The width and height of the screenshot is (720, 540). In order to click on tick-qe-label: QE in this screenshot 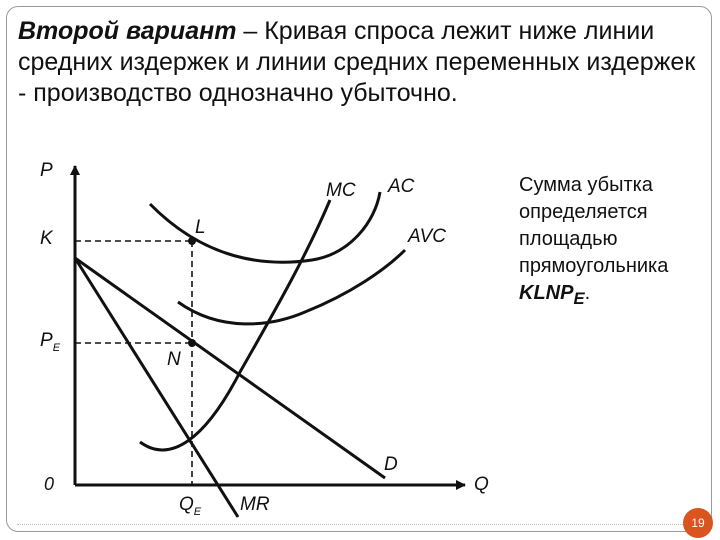, I will do `click(190, 506)`.